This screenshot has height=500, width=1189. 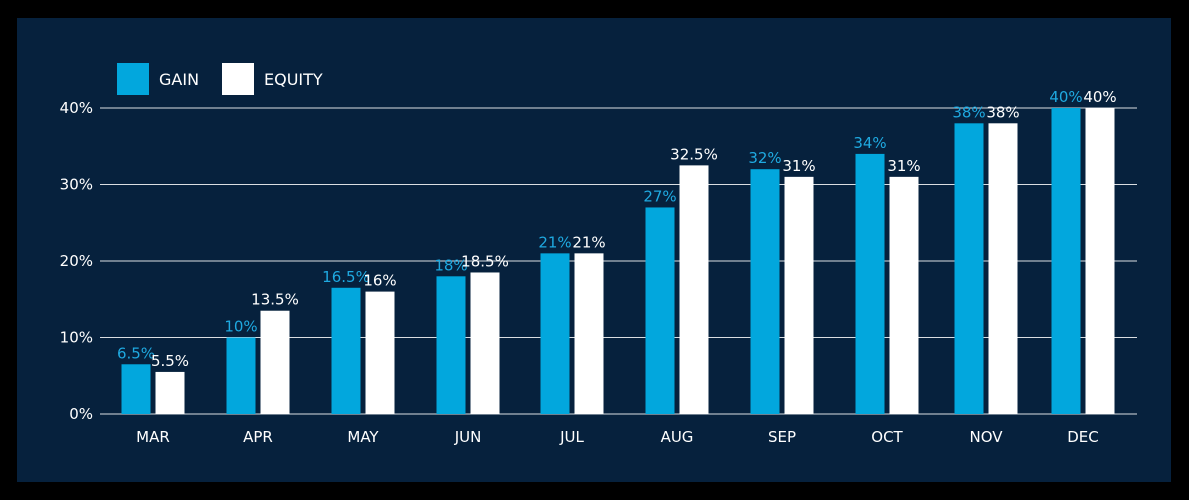 What do you see at coordinates (275, 300) in the screenshot?
I see `data-label-equity: 13.5%` at bounding box center [275, 300].